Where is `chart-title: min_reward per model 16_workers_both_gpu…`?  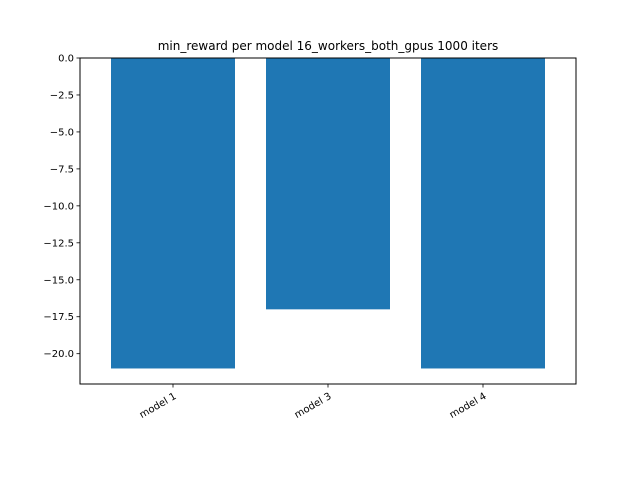
chart-title: min_reward per model 16_workers_both_gpu… is located at coordinates (328, 46).